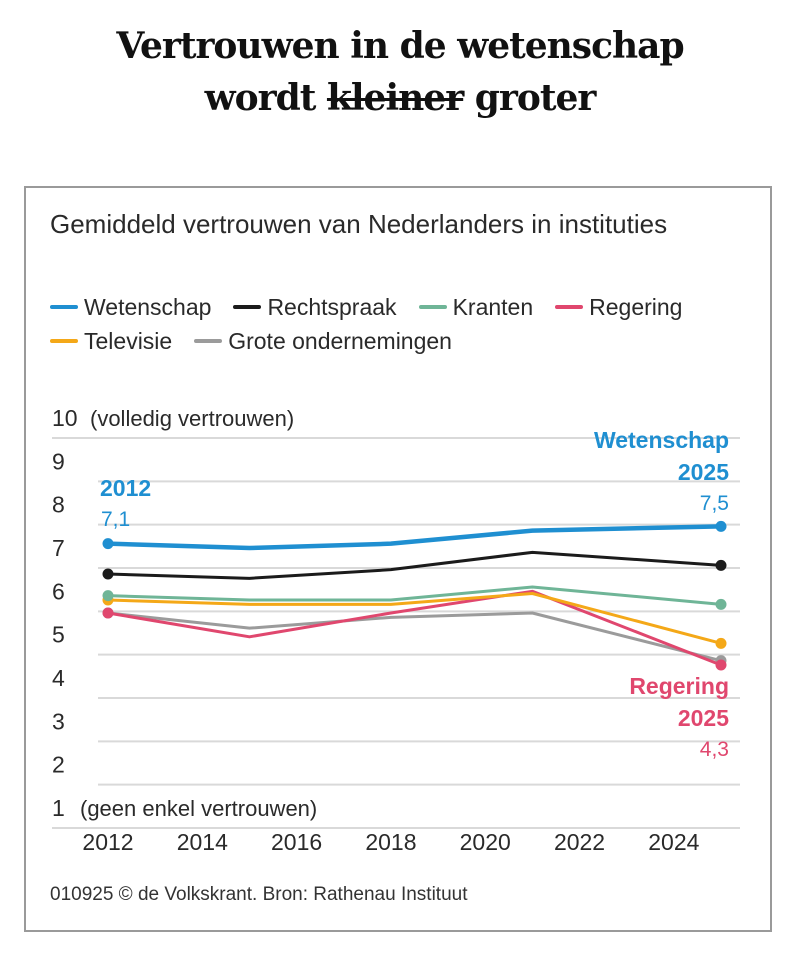  I want to click on legend-swatch-regering, so click(569, 307).